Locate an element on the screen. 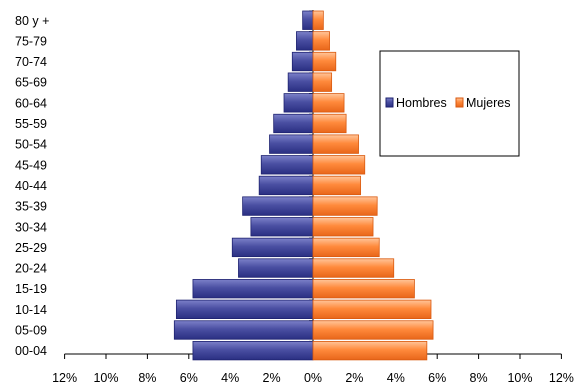 The width and height of the screenshot is (574, 385). legend-swatch-mujeres is located at coordinates (459, 102).